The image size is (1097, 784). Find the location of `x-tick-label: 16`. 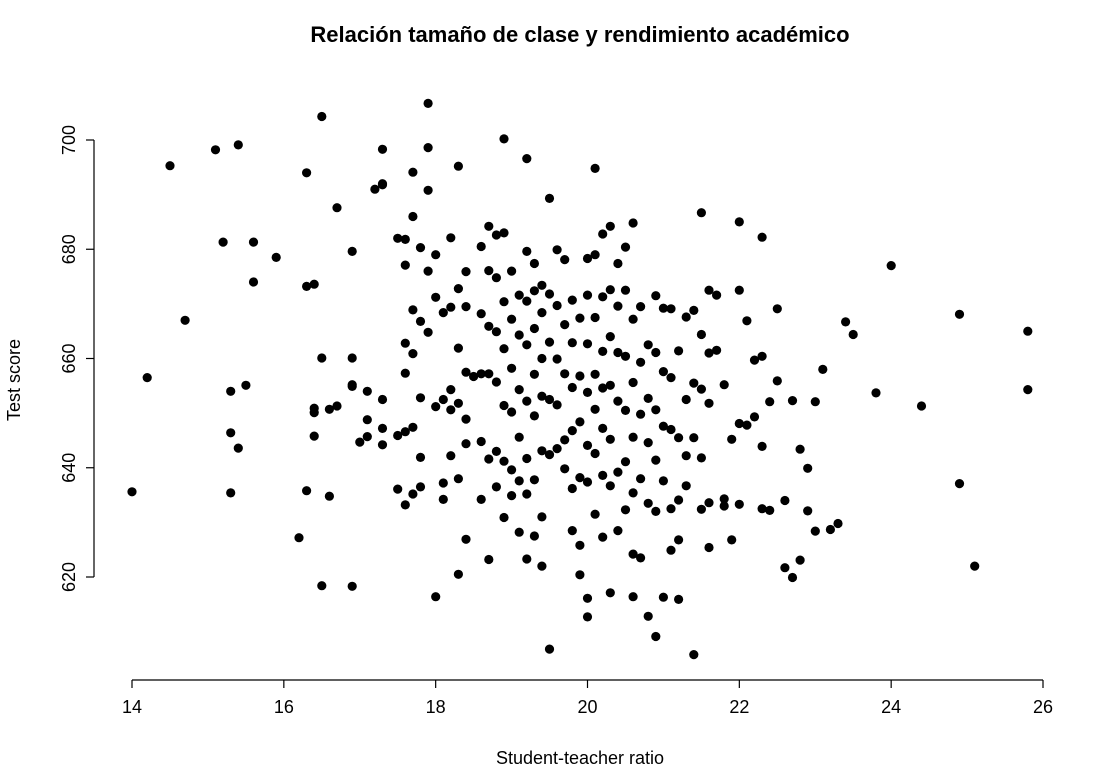

x-tick-label: 16 is located at coordinates (284, 707).